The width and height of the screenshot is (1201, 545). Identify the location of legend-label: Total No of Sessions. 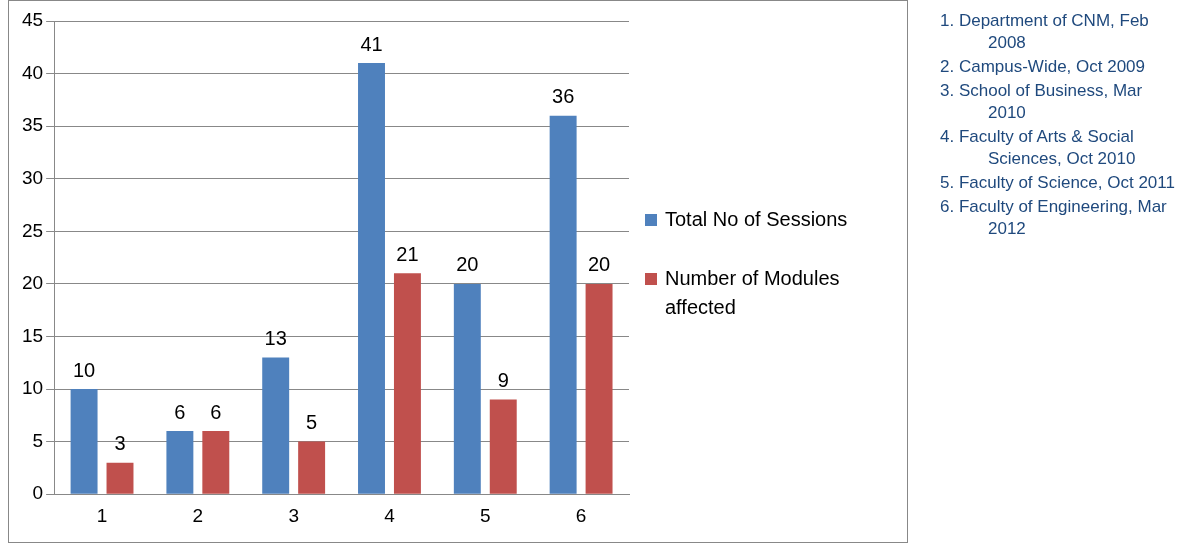
(756, 219).